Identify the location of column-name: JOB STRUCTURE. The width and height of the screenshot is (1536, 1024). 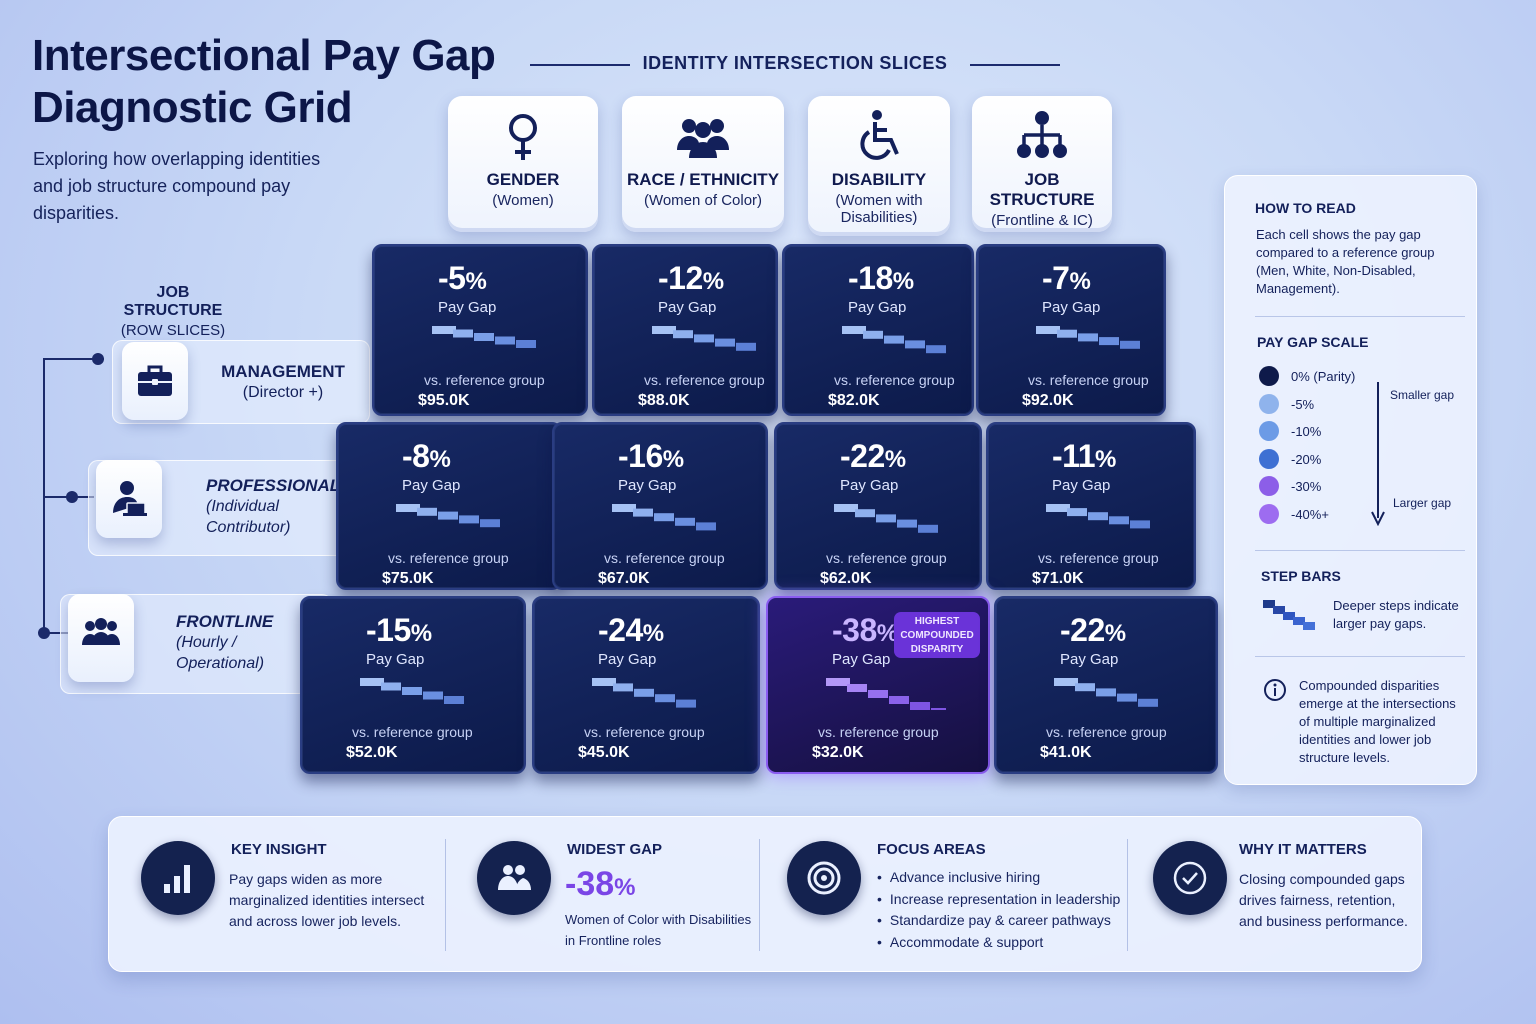
(1042, 189).